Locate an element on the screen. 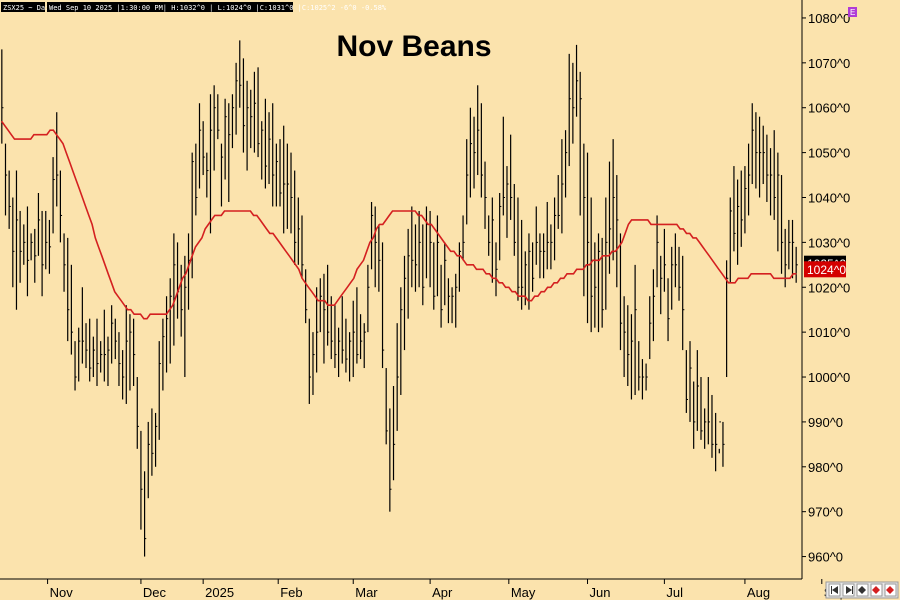 This screenshot has height=600, width=900. nav-controls is located at coordinates (862, 590).